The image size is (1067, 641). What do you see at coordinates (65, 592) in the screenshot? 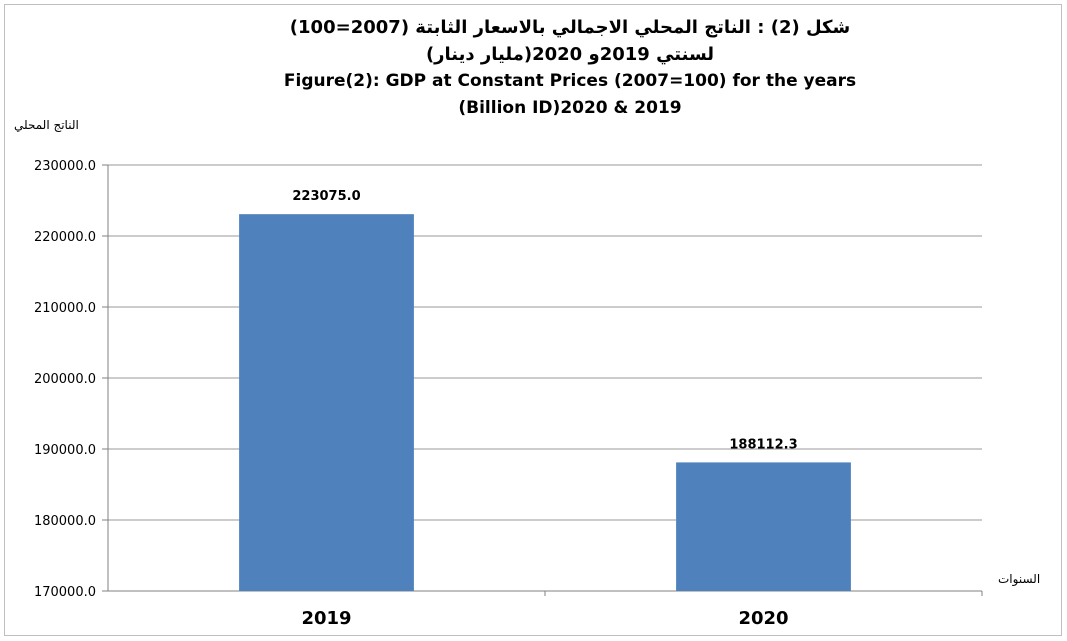
I see `y-tick-label: 170000.0` at bounding box center [65, 592].